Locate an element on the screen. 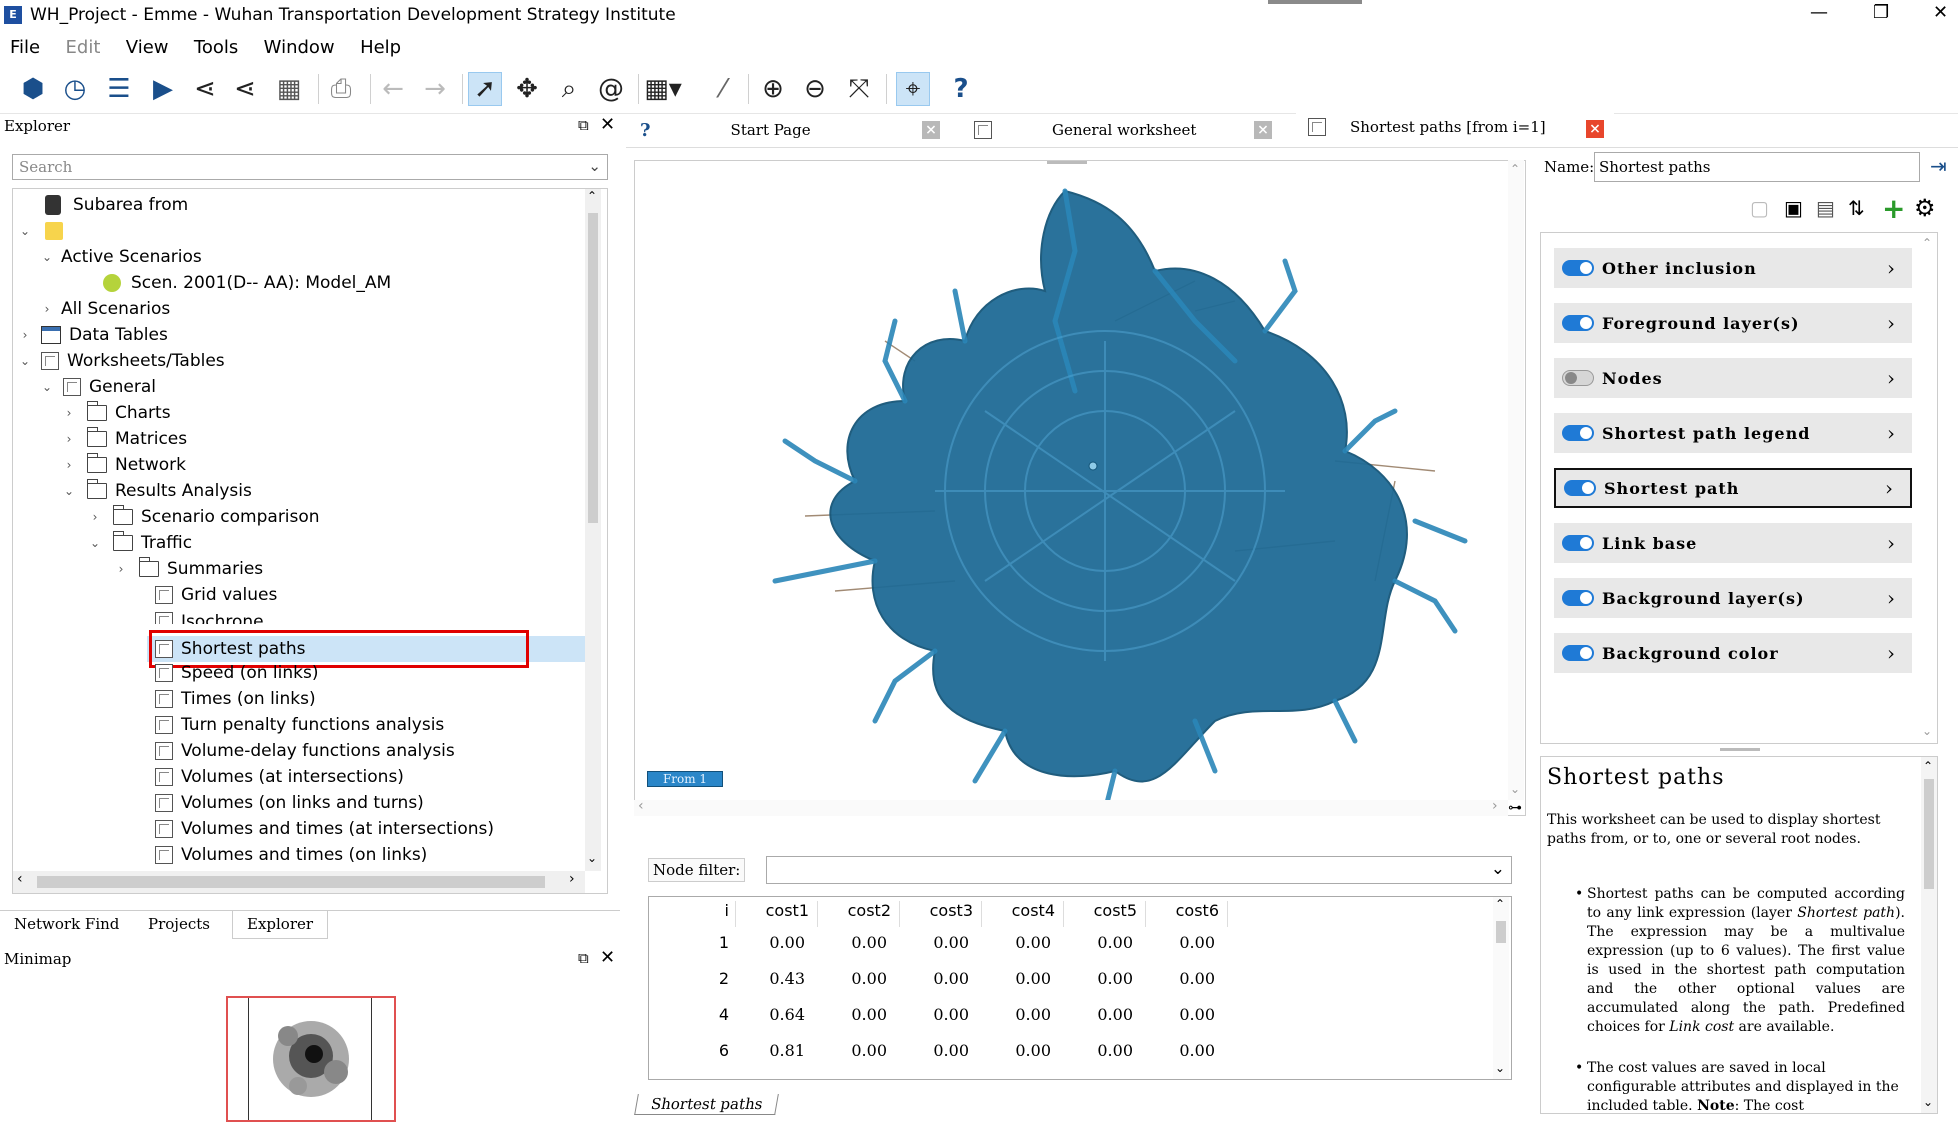 The image size is (1958, 1125). tree-item-volumes-links-turns: Volumes (on links and turns) is located at coordinates (289, 803).